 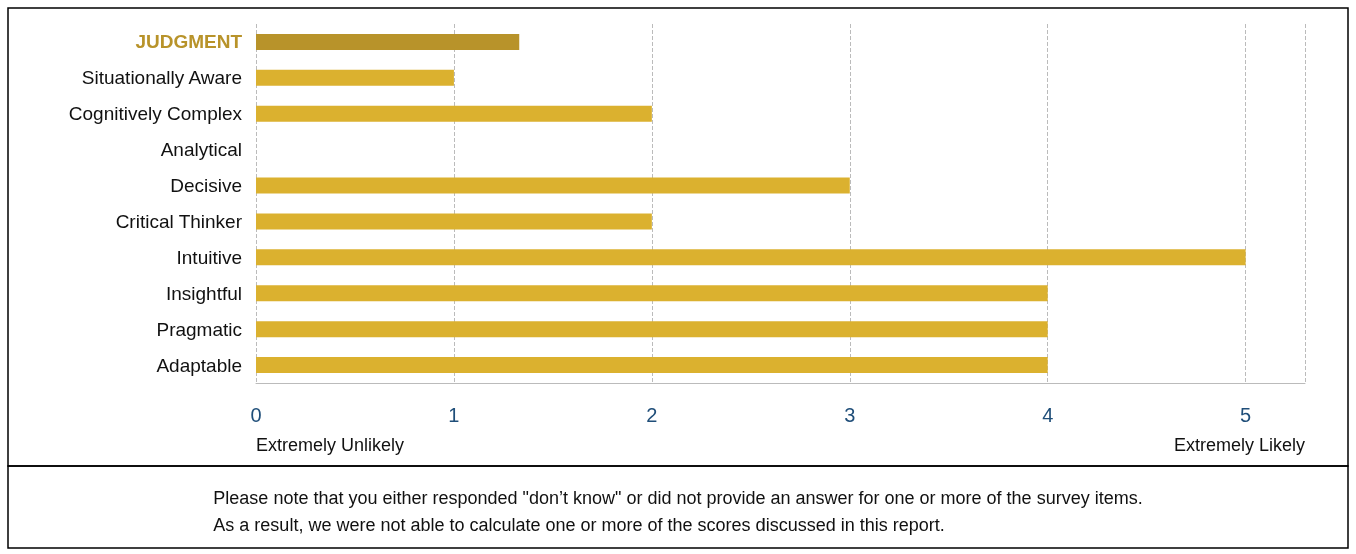 I want to click on text: Extremely Likely, so click(x=1239, y=445).